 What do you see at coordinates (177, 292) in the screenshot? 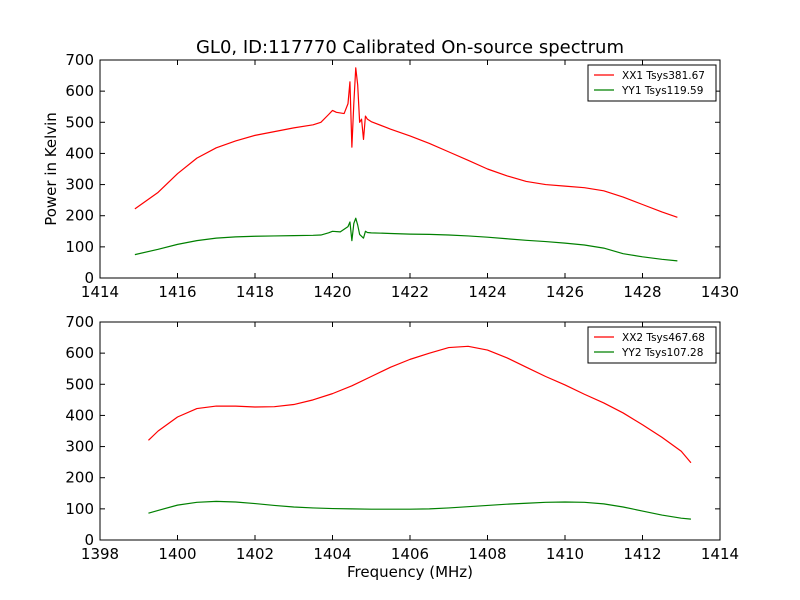
I see `x-tick-label: 1416` at bounding box center [177, 292].